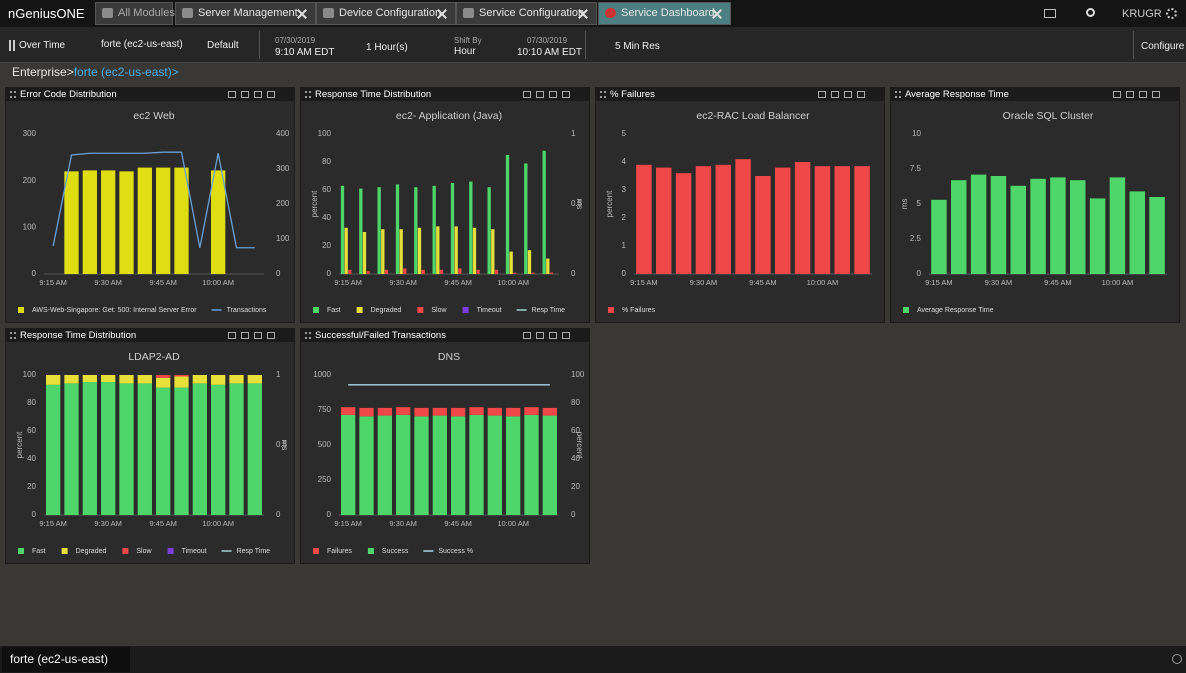  I want to click on x-tick-label: 9:15 AM, so click(53, 282).